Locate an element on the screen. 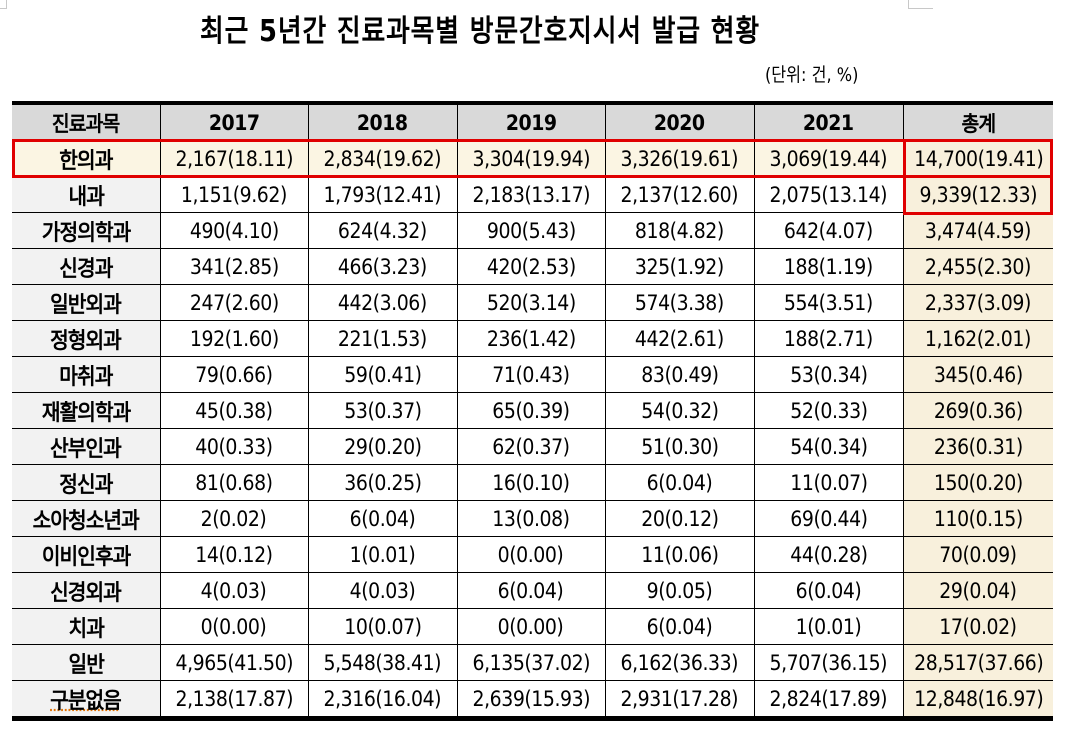  cell-total: 12,848(16.97) is located at coordinates (978, 699).